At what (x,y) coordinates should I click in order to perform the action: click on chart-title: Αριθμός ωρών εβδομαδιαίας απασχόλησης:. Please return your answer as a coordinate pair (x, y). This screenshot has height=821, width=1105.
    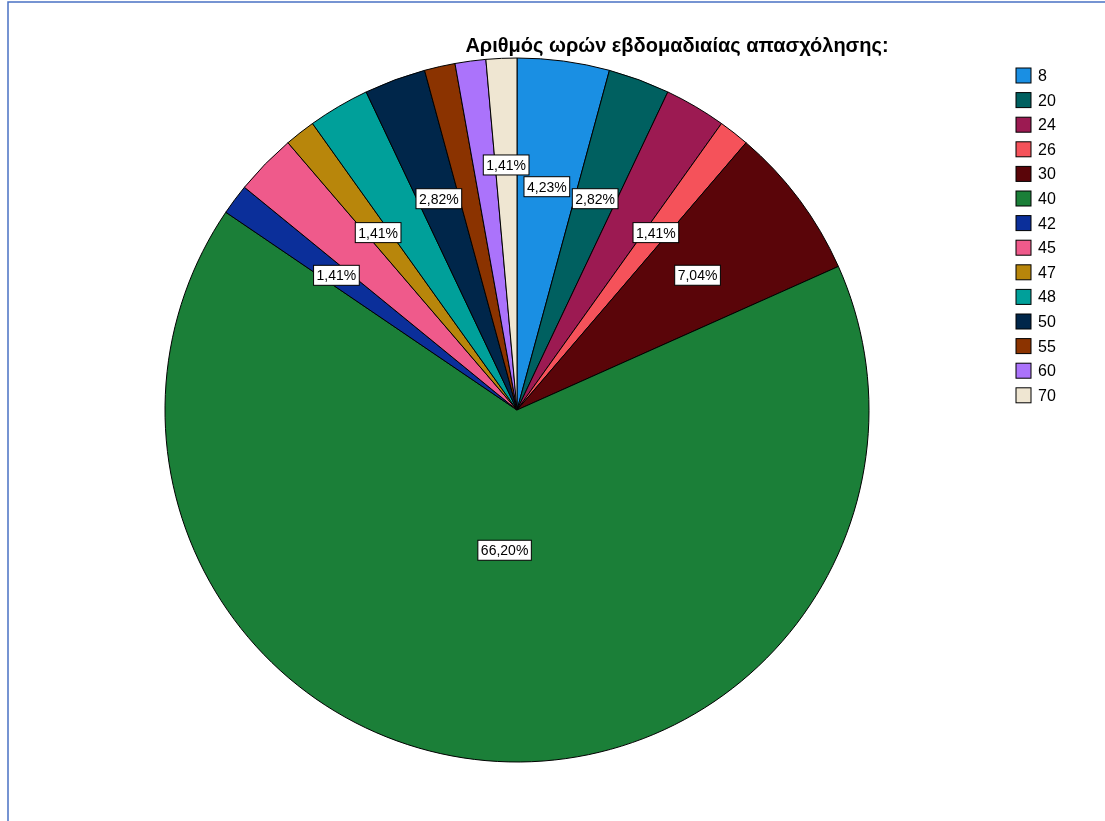
    Looking at the image, I should click on (677, 45).